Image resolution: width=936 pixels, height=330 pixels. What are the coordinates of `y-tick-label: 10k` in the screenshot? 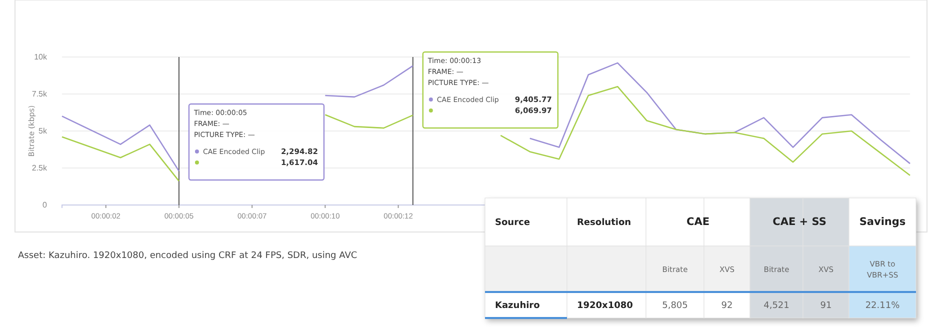 It's located at (41, 57).